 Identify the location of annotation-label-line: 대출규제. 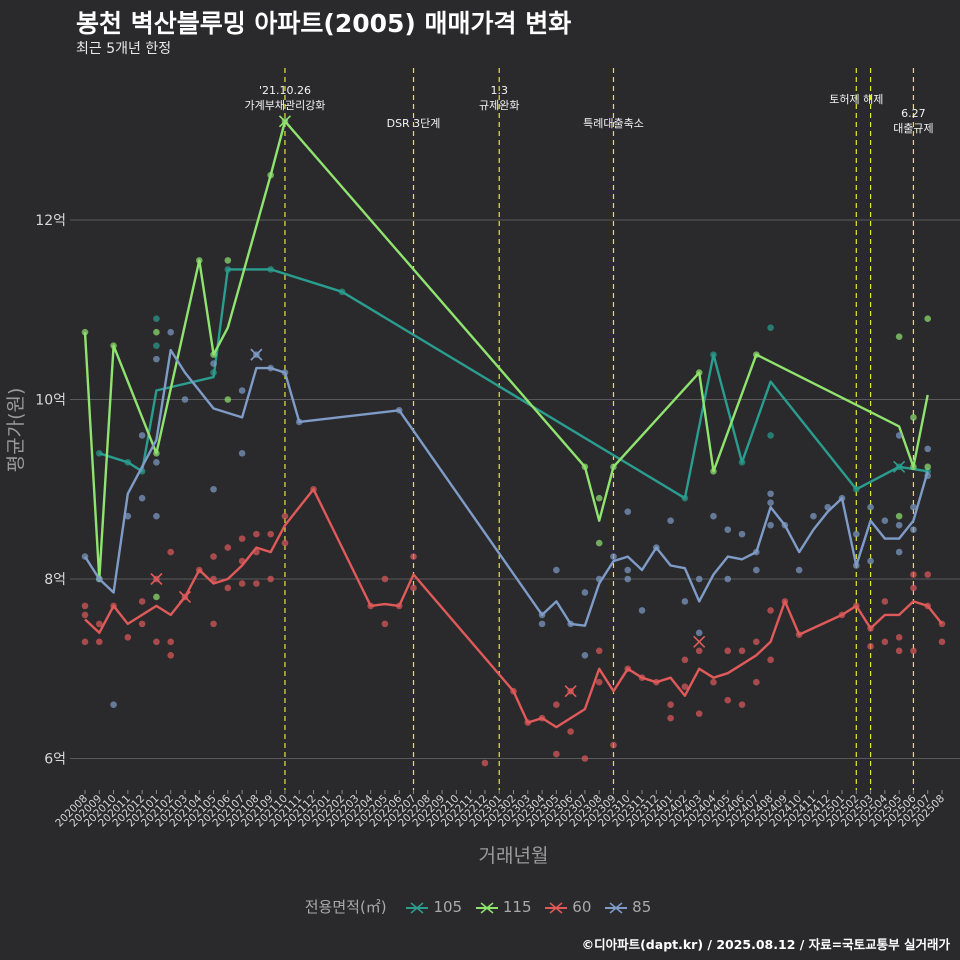
(913, 128).